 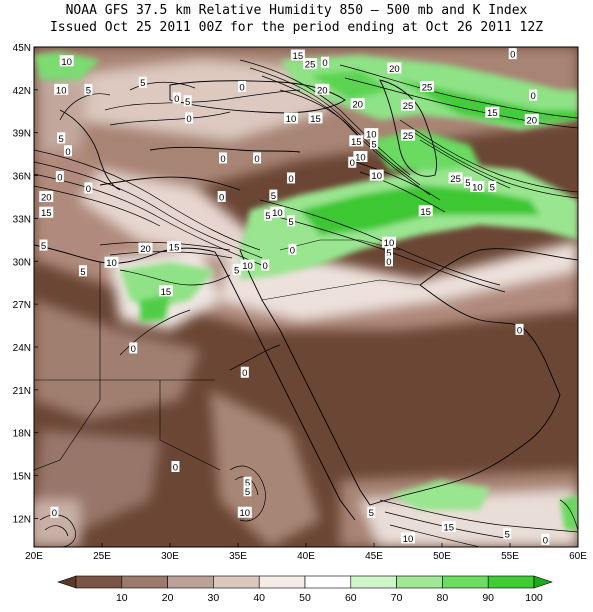 I want to click on lat-label-36N: 36N, so click(x=22, y=177).